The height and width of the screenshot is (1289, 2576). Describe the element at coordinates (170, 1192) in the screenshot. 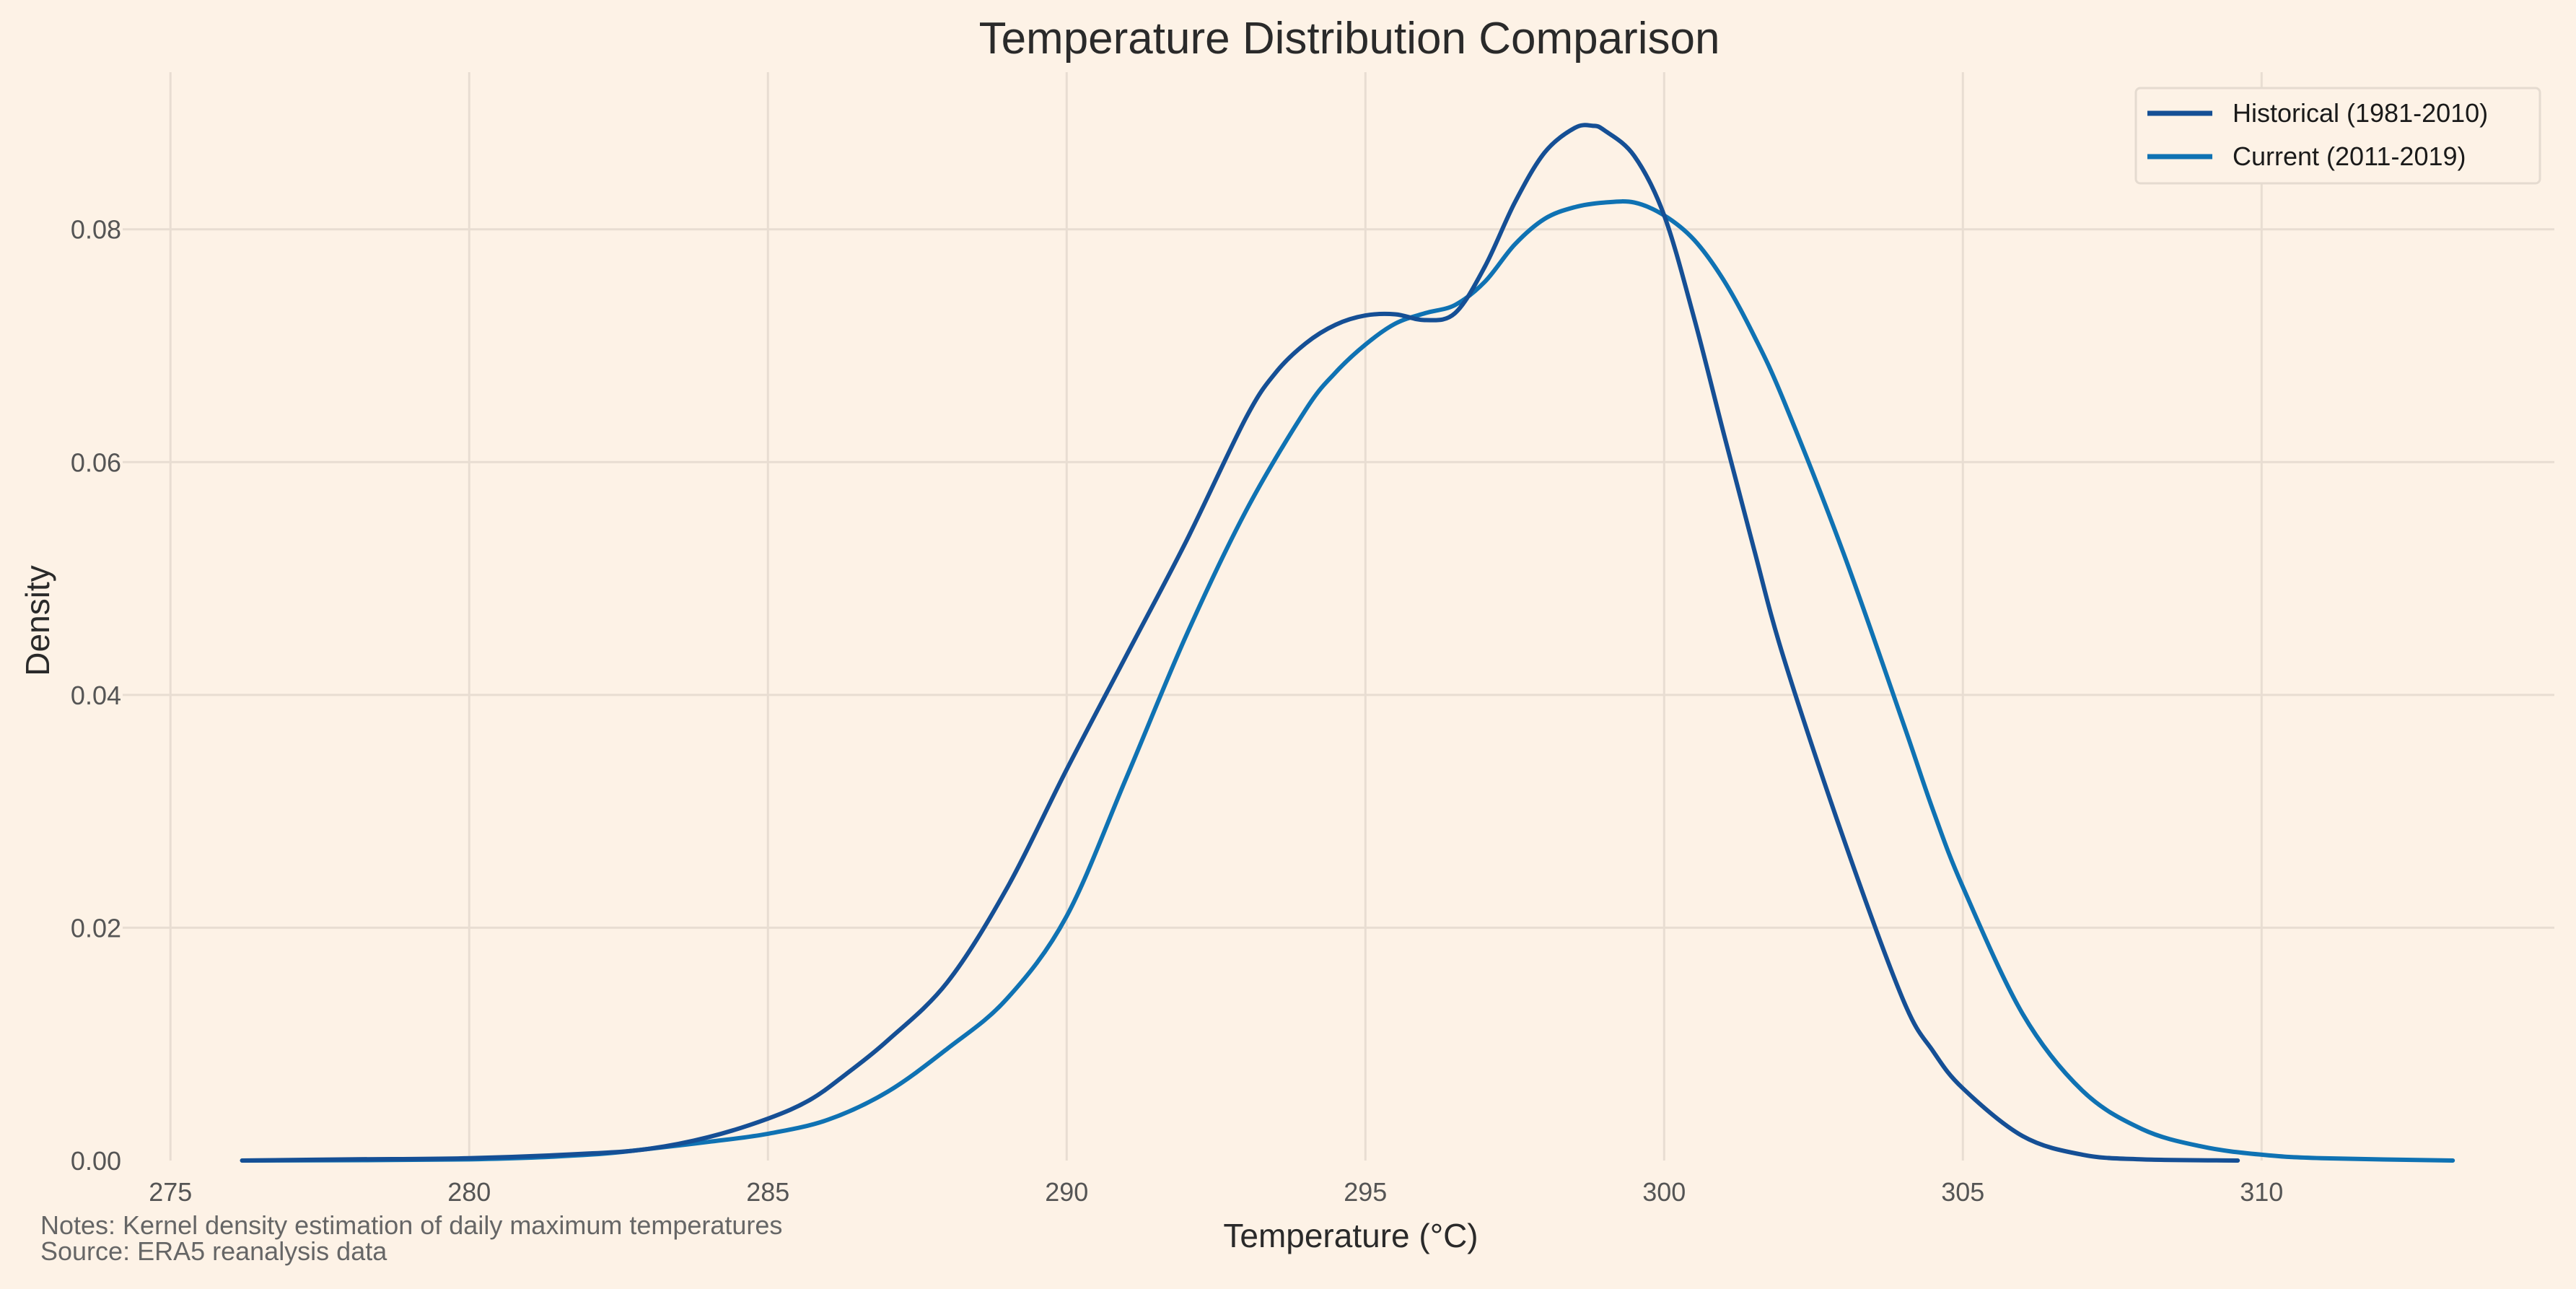

I see `x-tick-label: 275` at that location.